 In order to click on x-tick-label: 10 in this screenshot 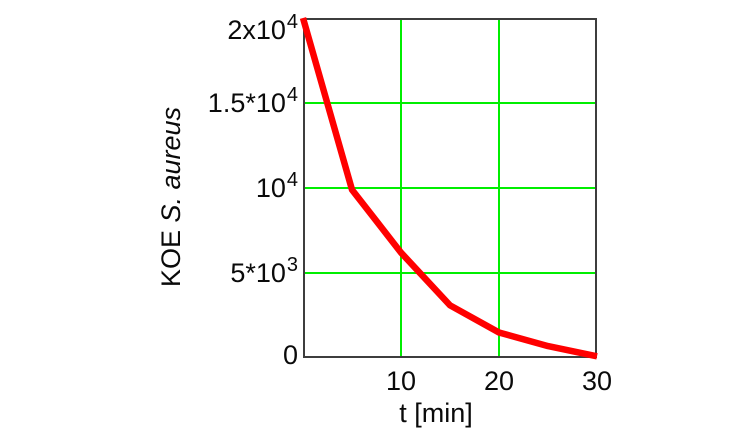, I will do `click(401, 381)`.